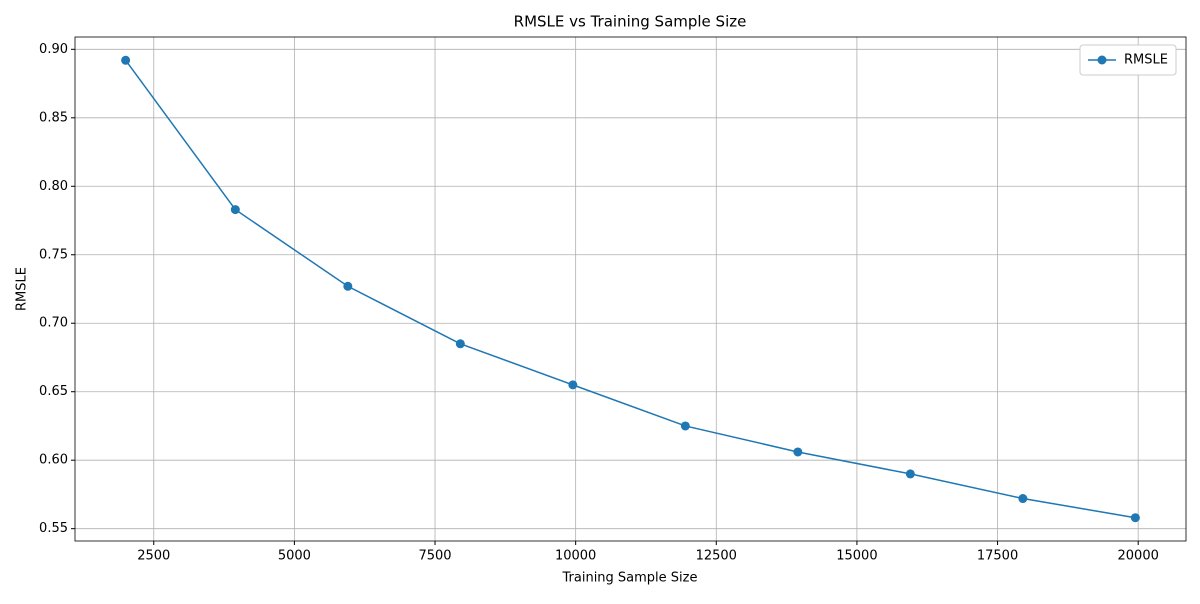 The height and width of the screenshot is (604, 1200). I want to click on y-tick-label: 0.85, so click(53, 117).